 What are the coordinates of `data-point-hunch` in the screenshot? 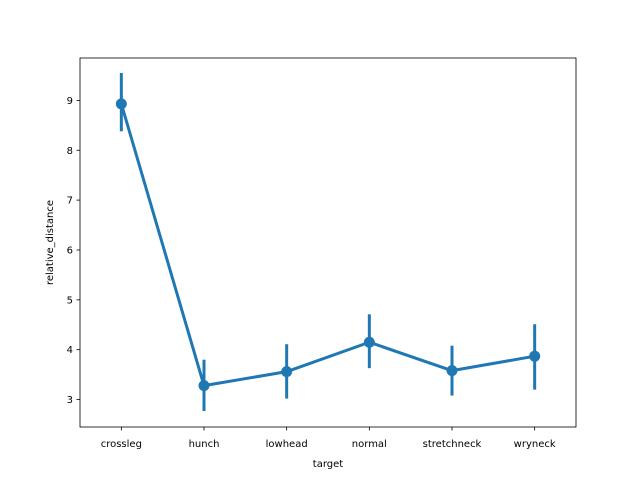 It's located at (204, 386).